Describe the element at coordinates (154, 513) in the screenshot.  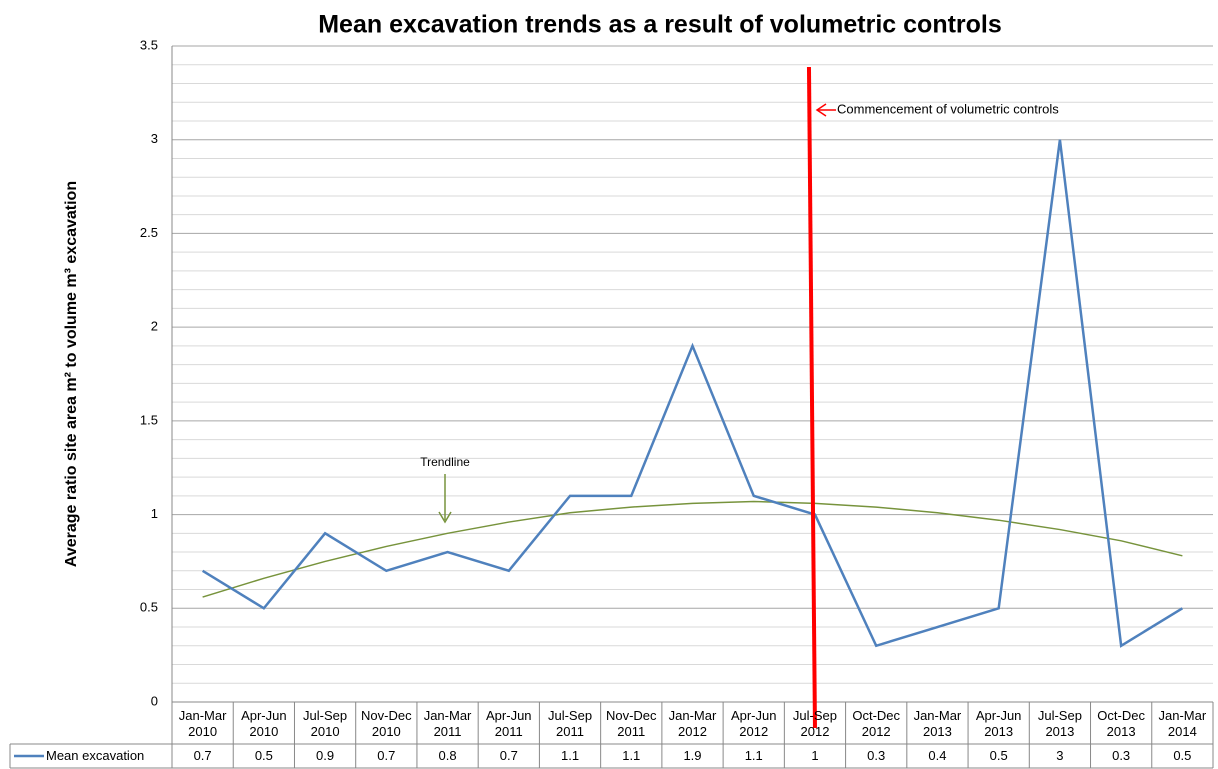
I see `y-tick-label: 1` at that location.